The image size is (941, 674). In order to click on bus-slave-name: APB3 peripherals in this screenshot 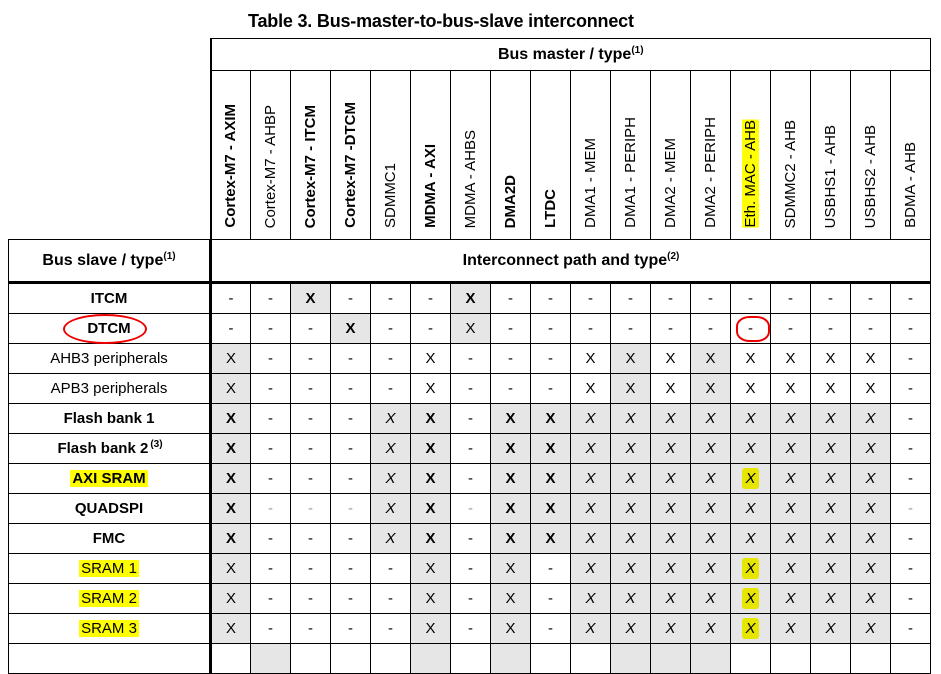, I will do `click(109, 388)`.